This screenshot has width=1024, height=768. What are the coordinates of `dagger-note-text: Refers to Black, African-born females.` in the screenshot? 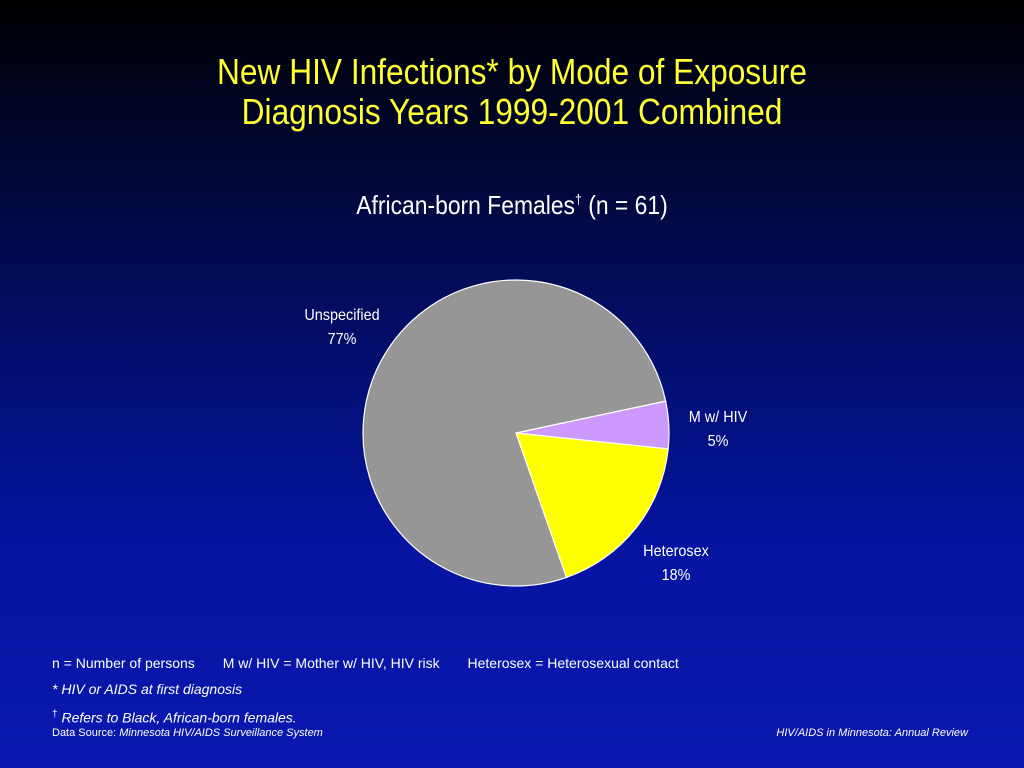 It's located at (177, 717).